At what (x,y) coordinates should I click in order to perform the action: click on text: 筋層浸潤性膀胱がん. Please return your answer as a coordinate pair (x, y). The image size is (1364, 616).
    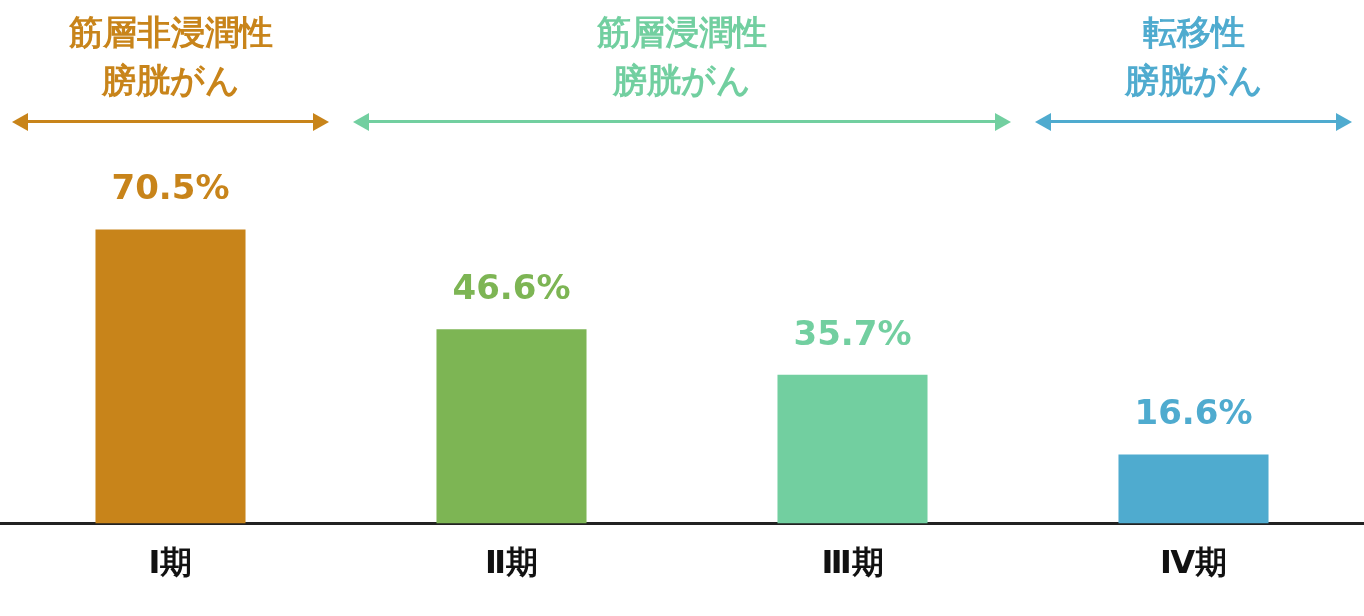
    Looking at the image, I should click on (682, 56).